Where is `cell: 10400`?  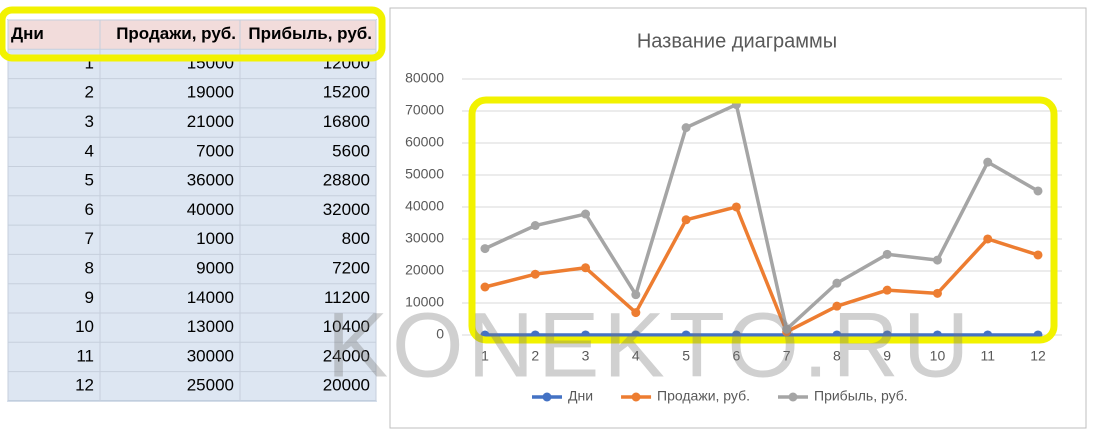 cell: 10400 is located at coordinates (346, 326).